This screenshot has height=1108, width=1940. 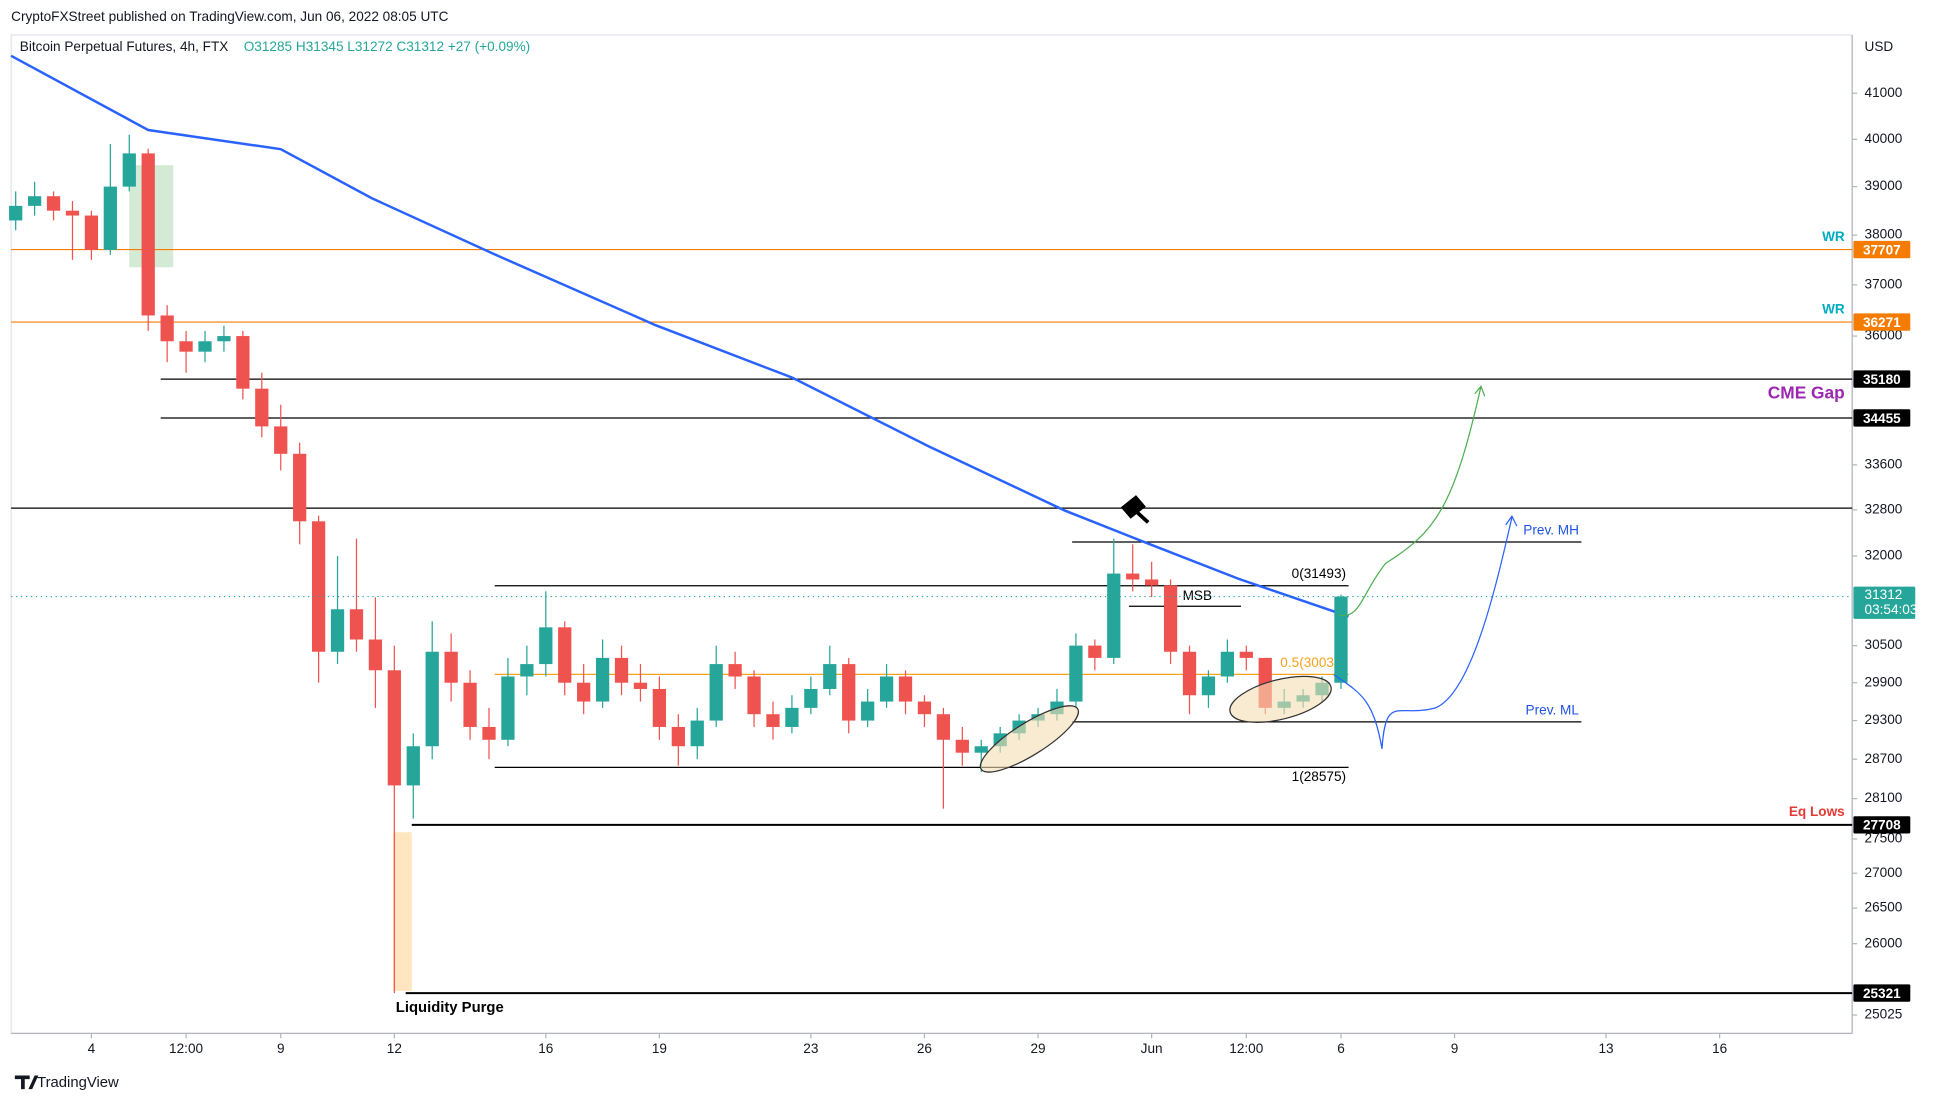 What do you see at coordinates (1817, 811) in the screenshot?
I see `level-label: Eq Lows` at bounding box center [1817, 811].